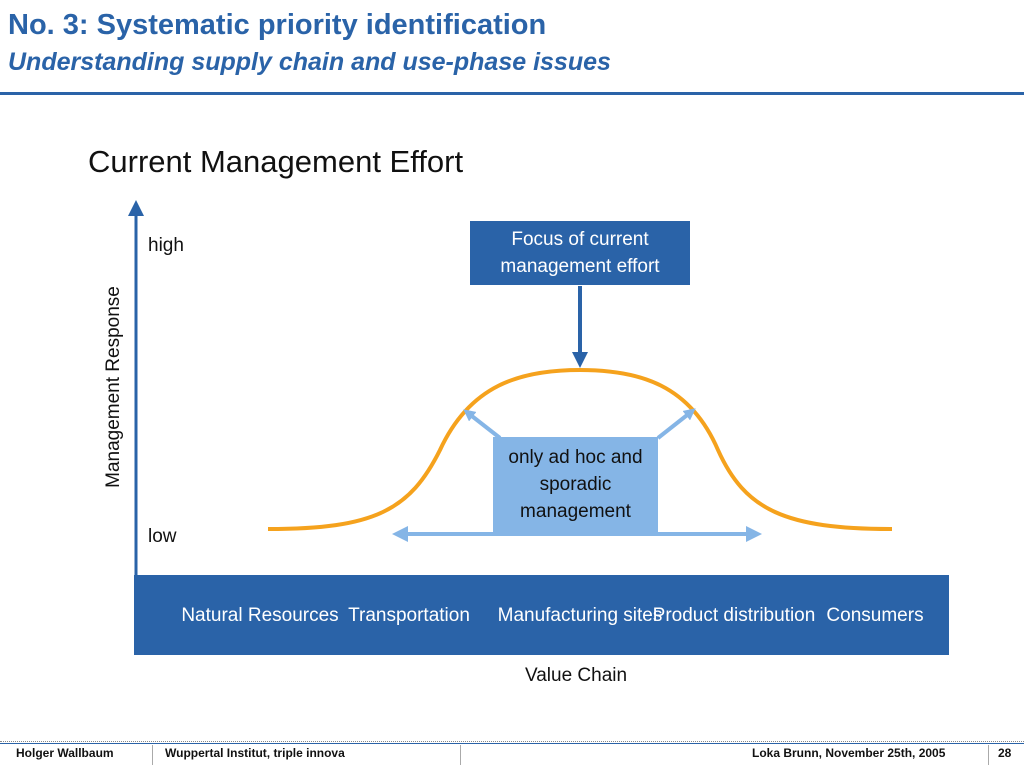  Describe the element at coordinates (512, 93) in the screenshot. I see `title-divider` at that location.